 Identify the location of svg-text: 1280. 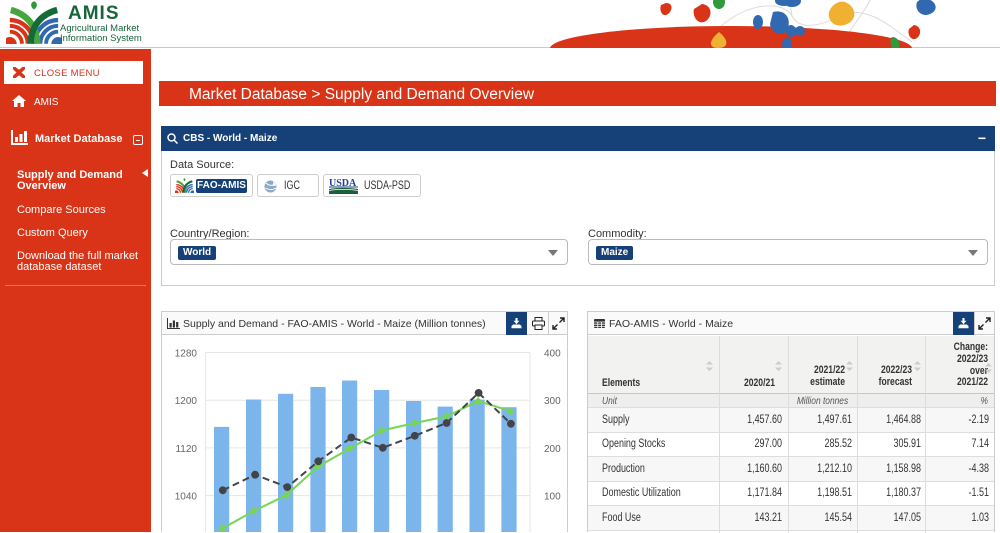
(186, 354).